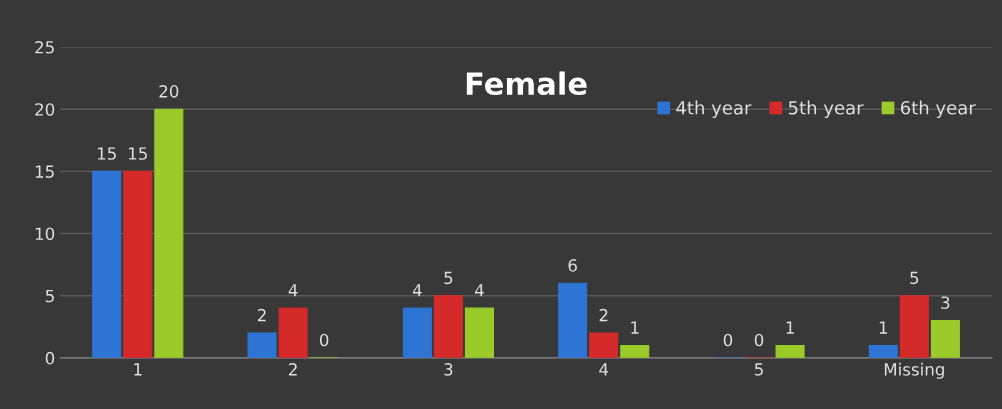 This screenshot has height=409, width=1002. I want to click on data-label: 3, so click(945, 303).